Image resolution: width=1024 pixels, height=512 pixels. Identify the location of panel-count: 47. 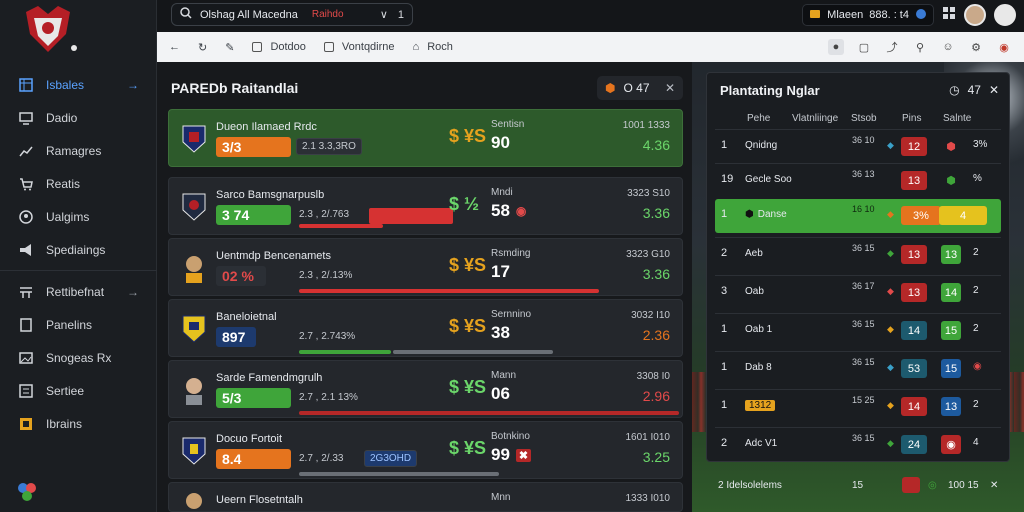
(974, 90).